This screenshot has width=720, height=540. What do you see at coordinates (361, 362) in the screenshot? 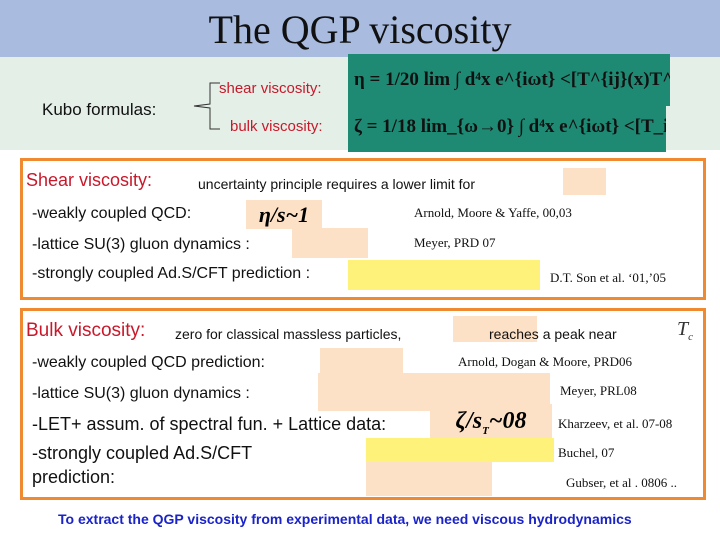
I see `bulk-row1-placeholder` at bounding box center [361, 362].